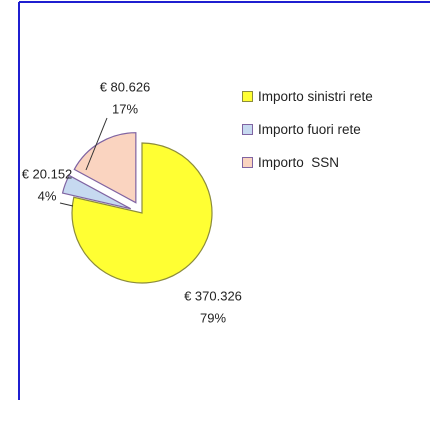 The height and width of the screenshot is (428, 430). What do you see at coordinates (315, 96) in the screenshot?
I see `legend-label: Importo sinistri rete` at bounding box center [315, 96].